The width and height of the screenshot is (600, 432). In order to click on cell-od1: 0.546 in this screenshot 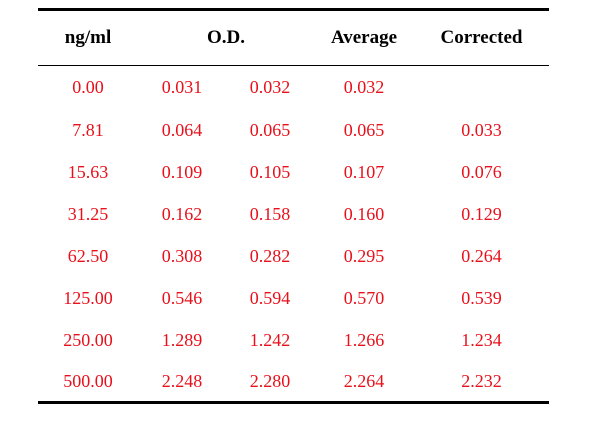, I will do `click(182, 297)`.